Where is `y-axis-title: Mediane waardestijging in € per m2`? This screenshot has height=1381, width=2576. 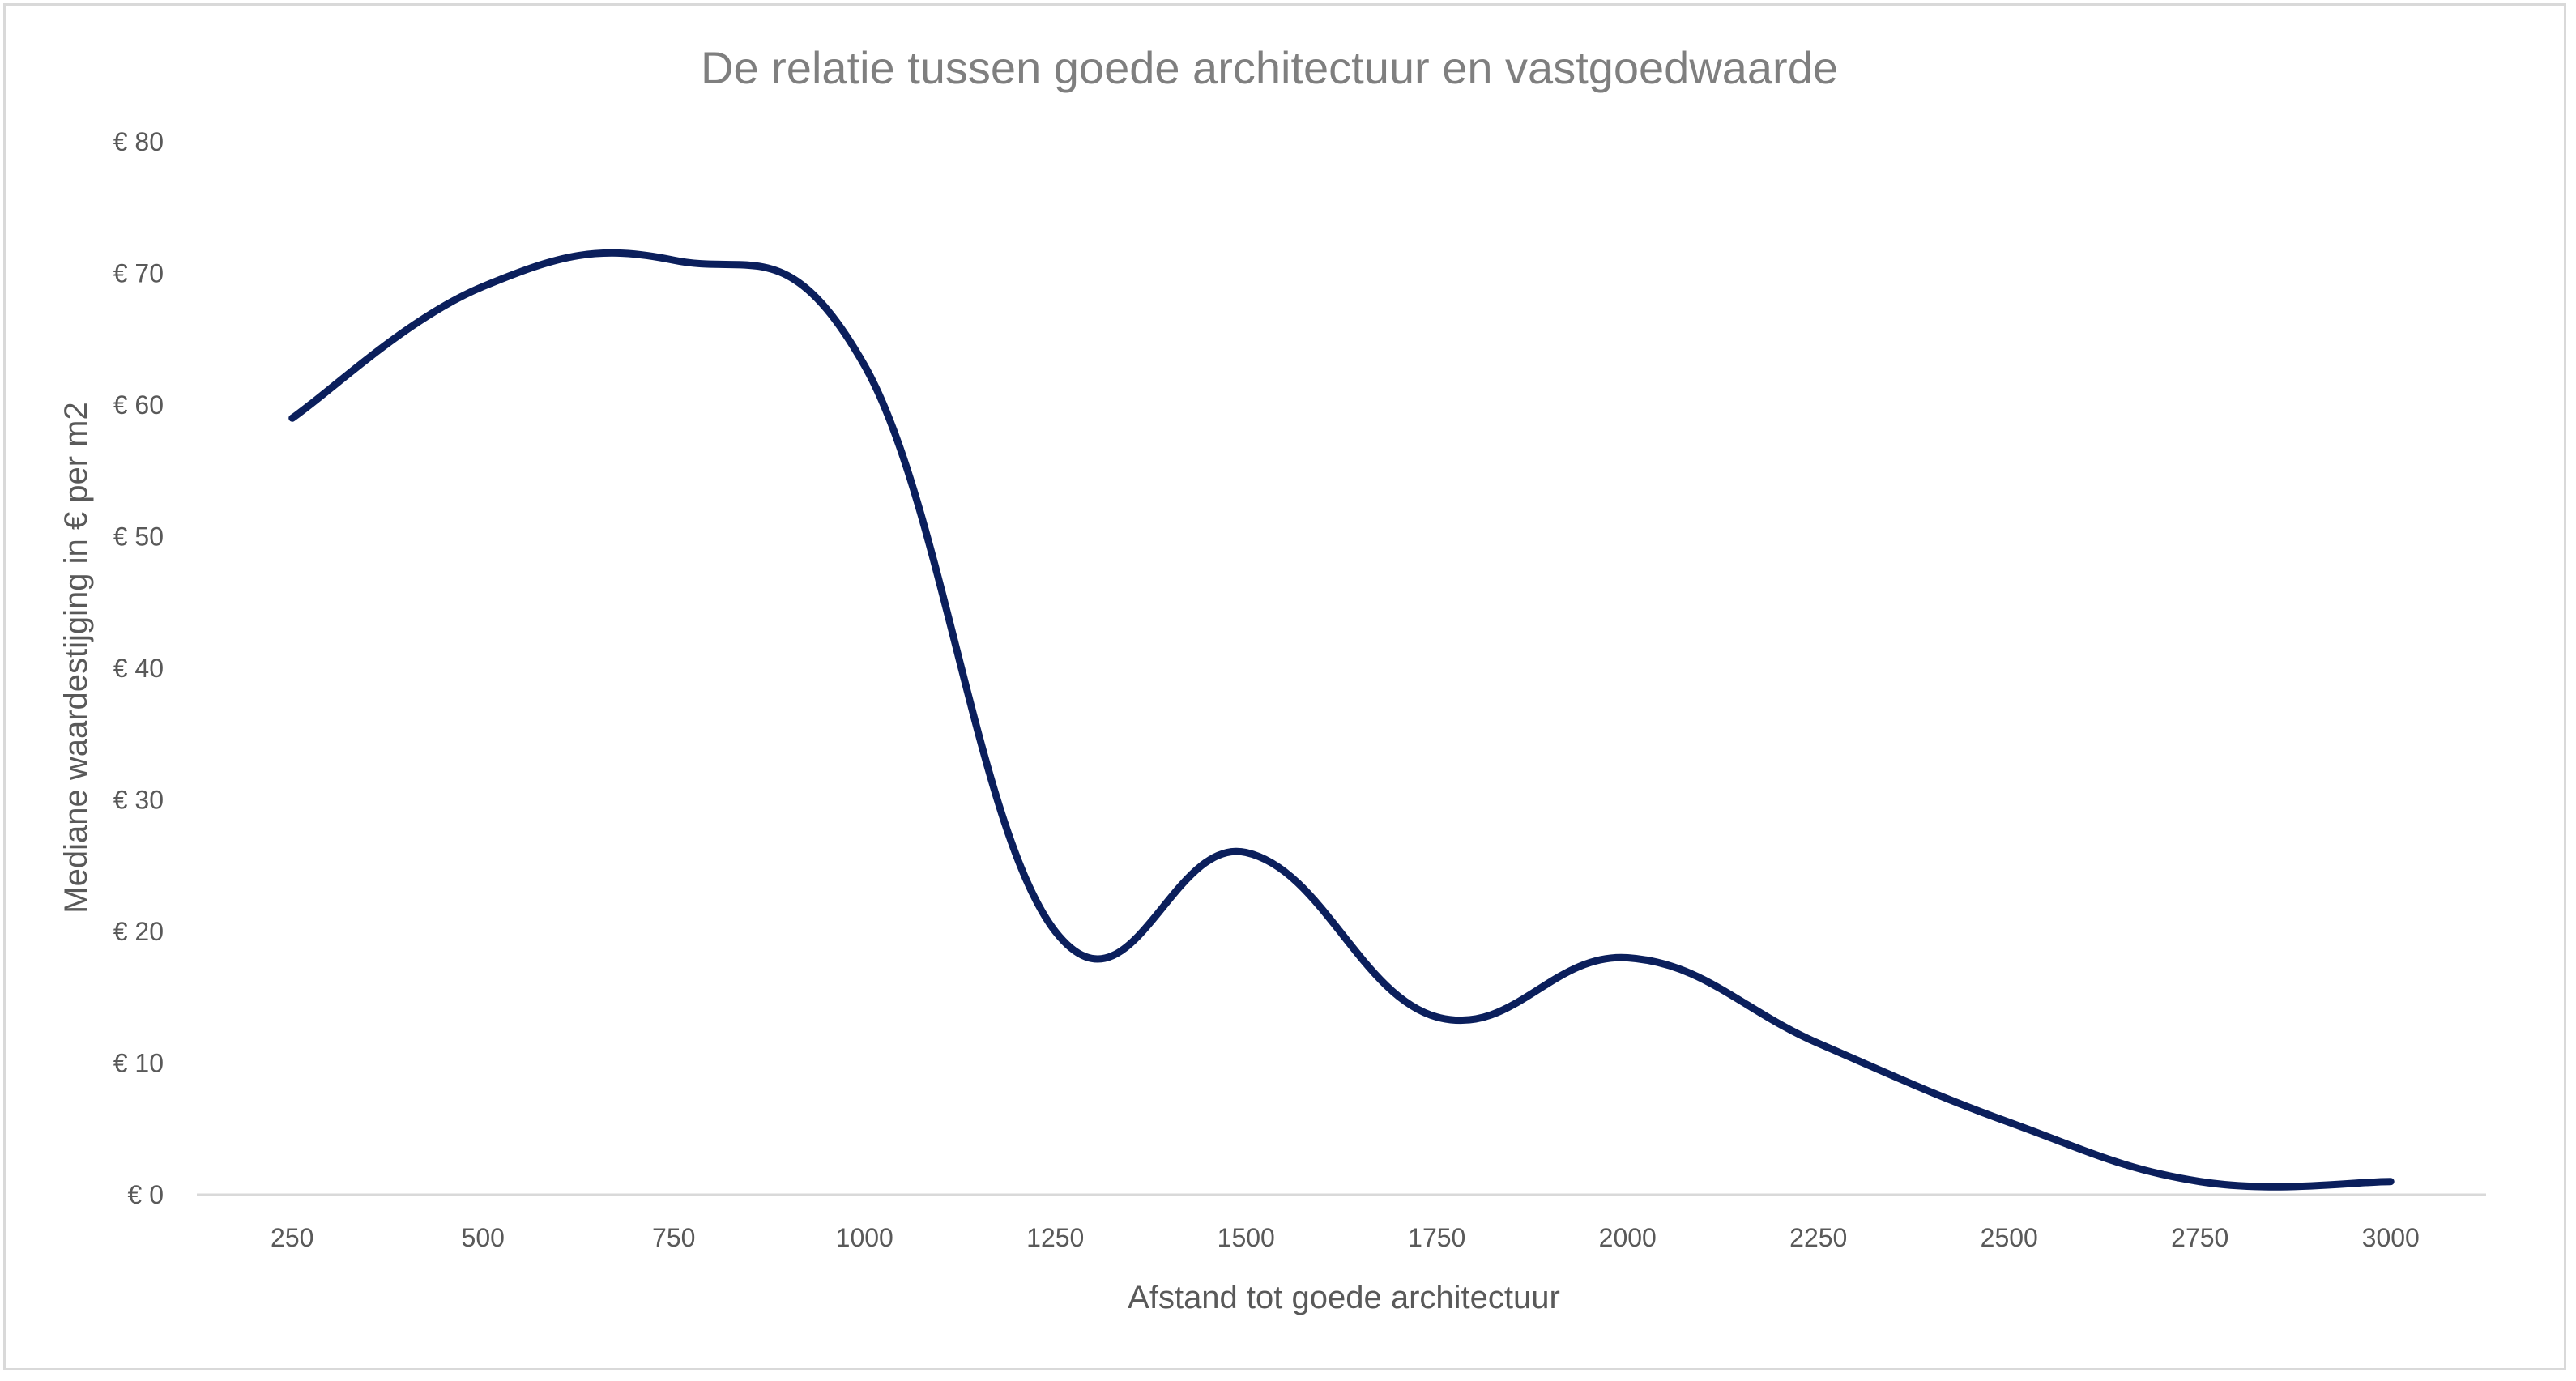 y-axis-title: Mediane waardestijging in € per m2 is located at coordinates (76, 657).